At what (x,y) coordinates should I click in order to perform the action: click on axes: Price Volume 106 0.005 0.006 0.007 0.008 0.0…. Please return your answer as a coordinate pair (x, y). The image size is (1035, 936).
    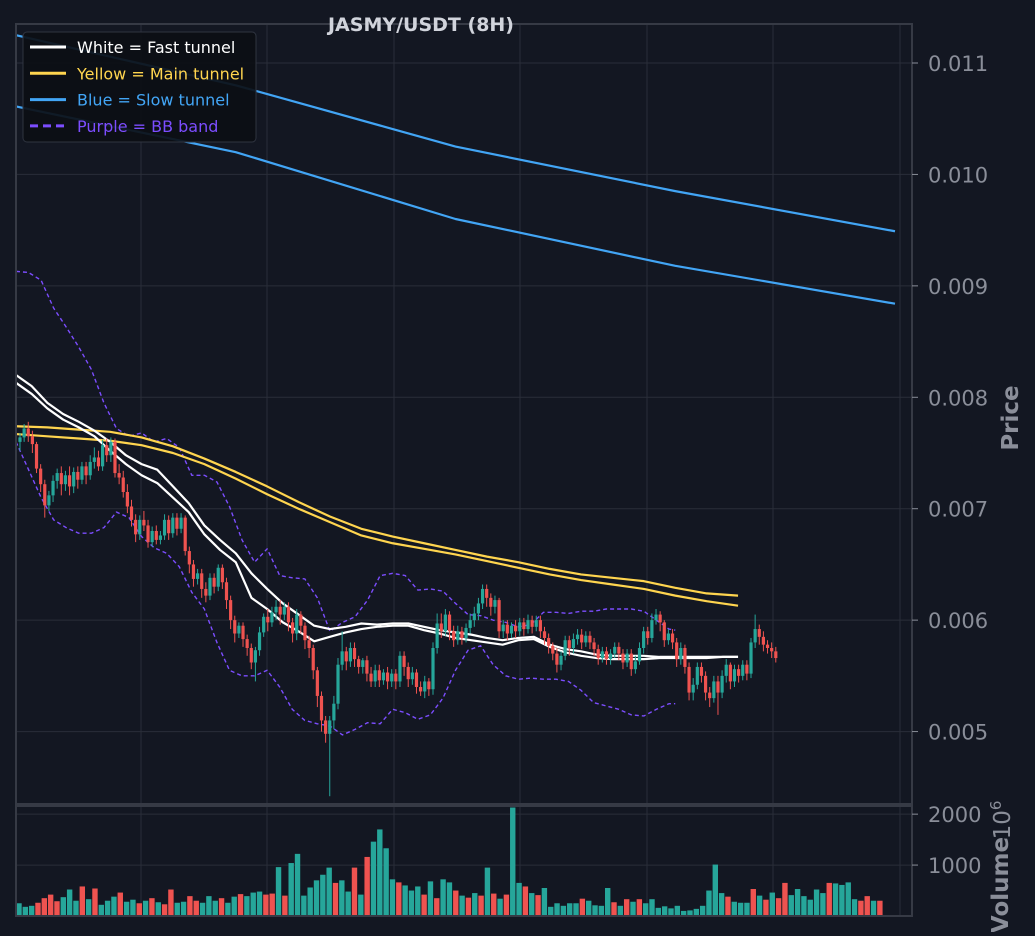
    Looking at the image, I should click on (968, 492).